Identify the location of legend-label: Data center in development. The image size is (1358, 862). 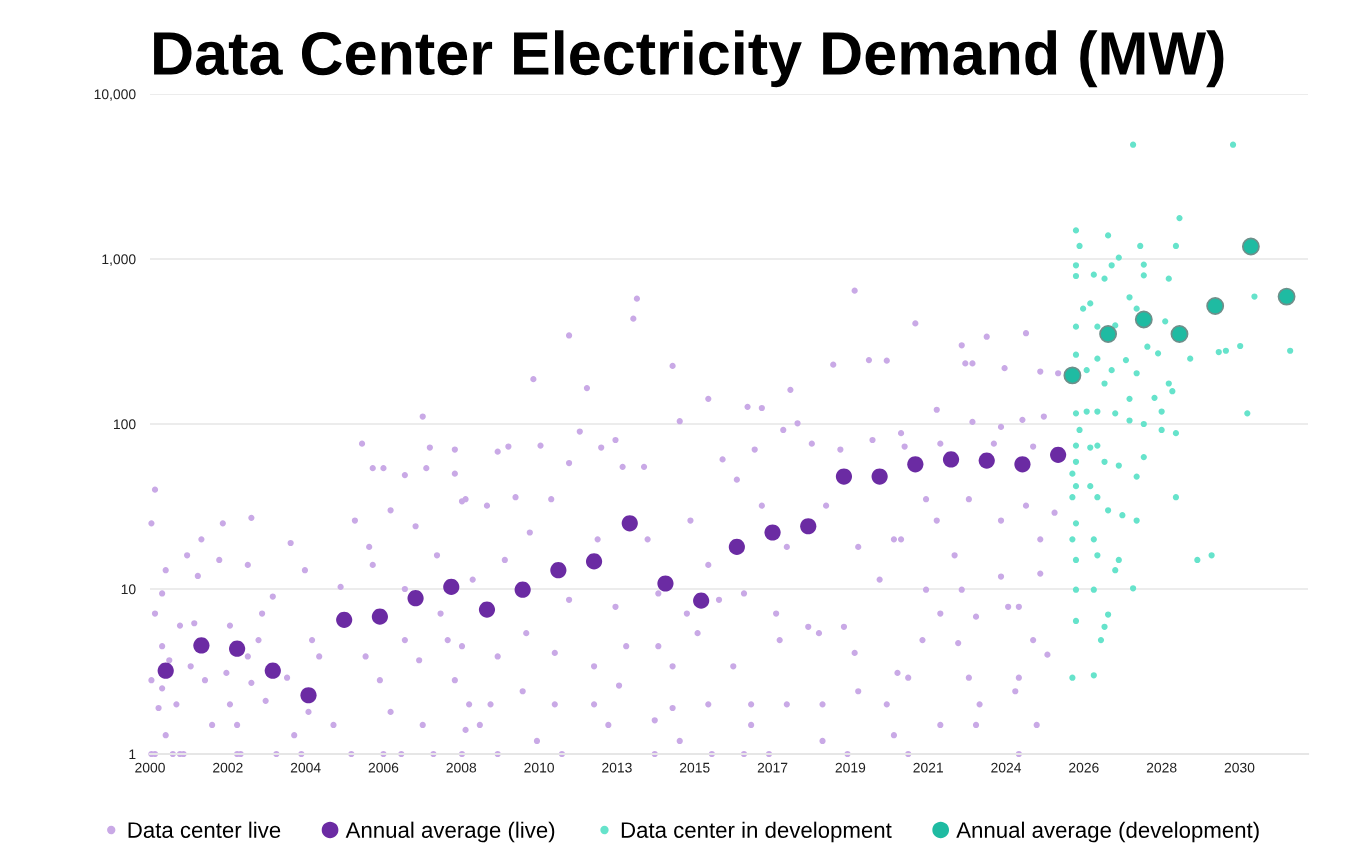
(756, 832).